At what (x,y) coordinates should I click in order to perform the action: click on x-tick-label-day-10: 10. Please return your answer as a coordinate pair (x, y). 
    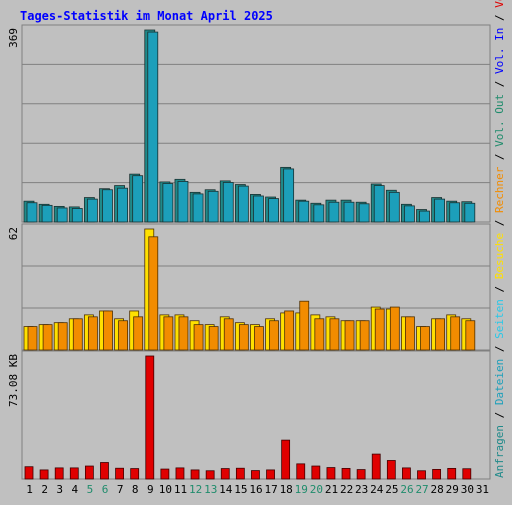
    Looking at the image, I should click on (165, 489).